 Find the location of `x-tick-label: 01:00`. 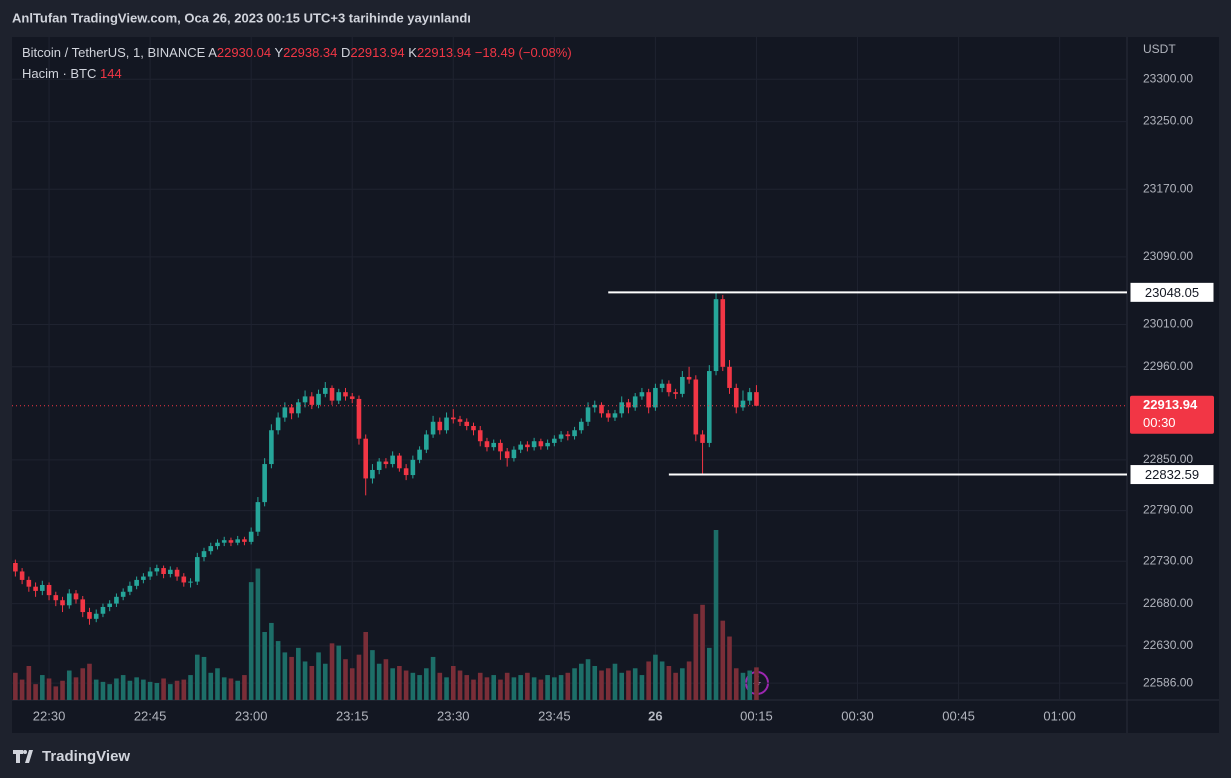

x-tick-label: 01:00 is located at coordinates (1059, 715).